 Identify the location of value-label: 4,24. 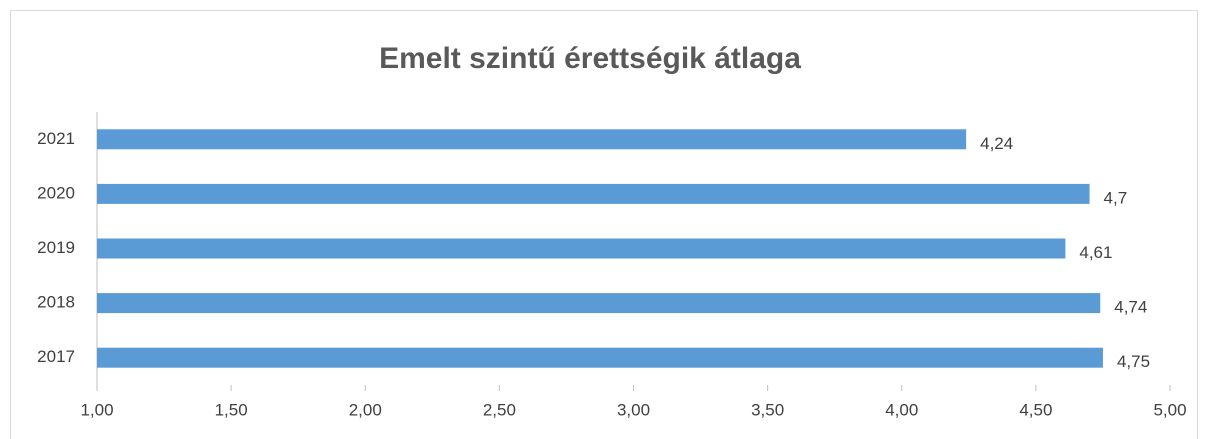
(996, 143).